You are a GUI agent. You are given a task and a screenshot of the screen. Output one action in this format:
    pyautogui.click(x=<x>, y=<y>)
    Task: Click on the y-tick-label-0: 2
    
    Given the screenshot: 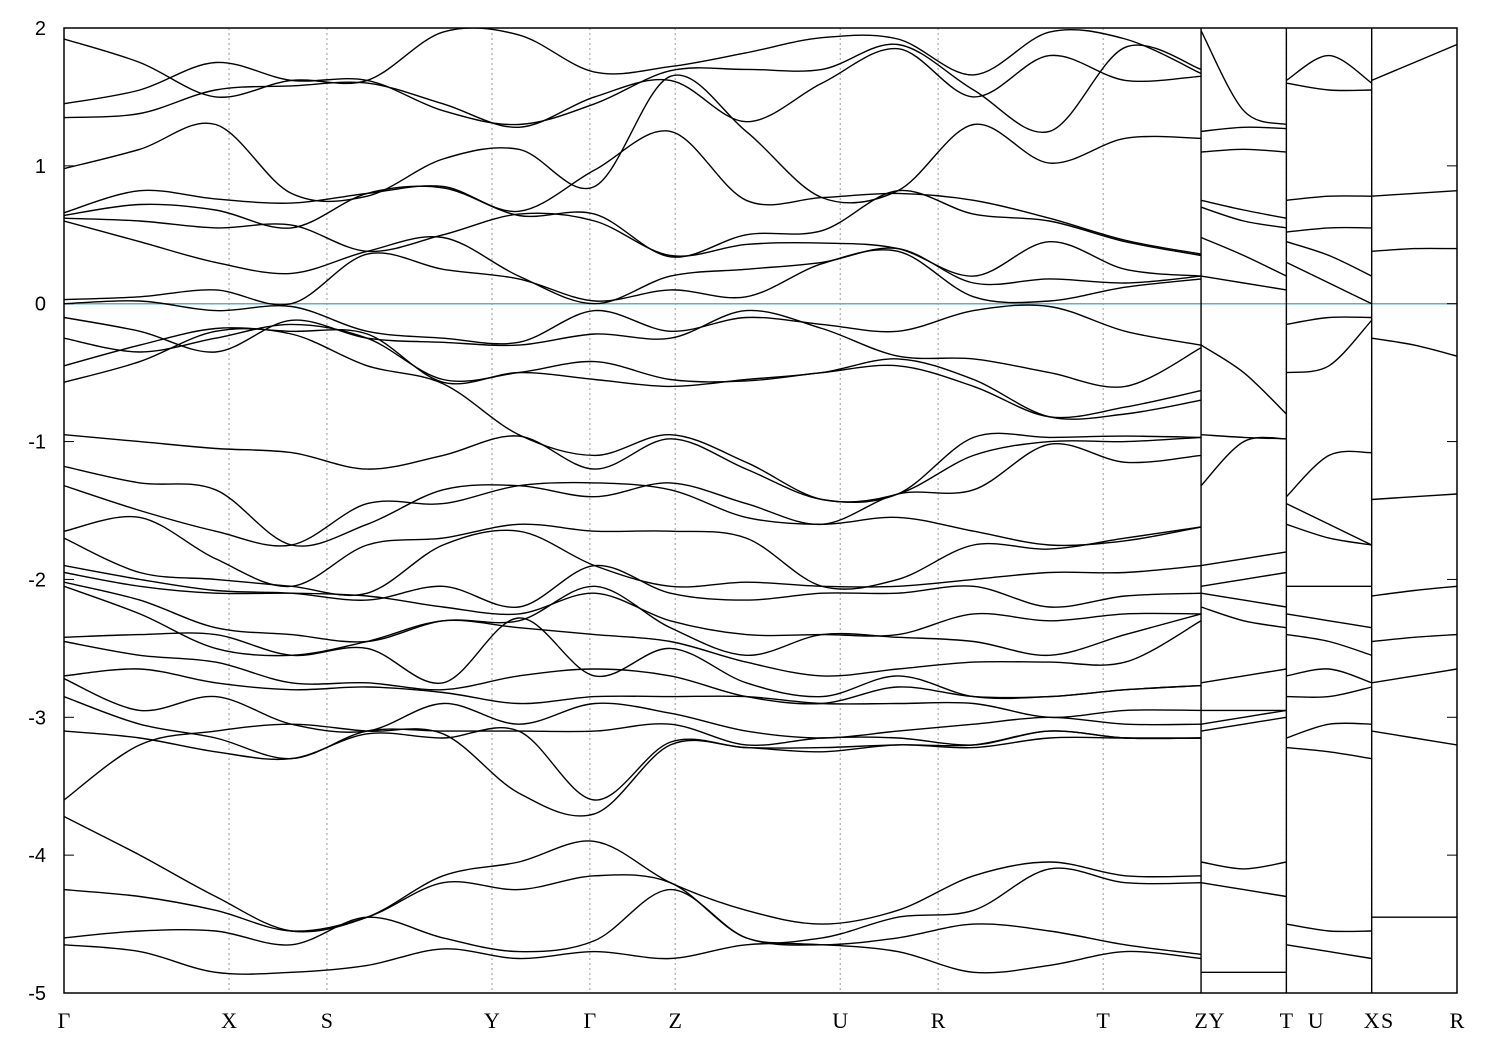 What is the action you would take?
    pyautogui.click(x=40, y=29)
    